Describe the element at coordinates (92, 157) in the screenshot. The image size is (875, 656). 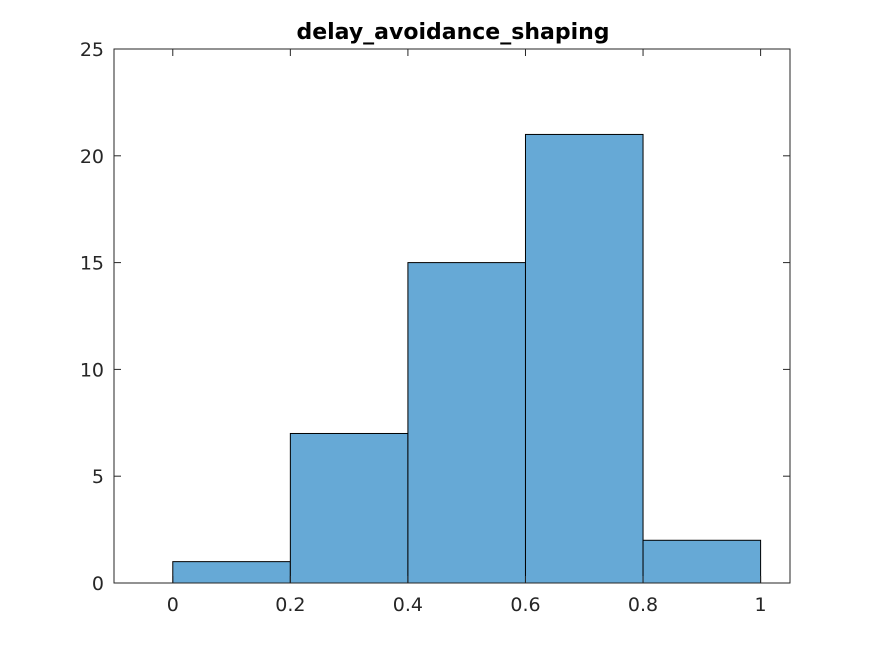
I see `y-tick-label: 20` at that location.